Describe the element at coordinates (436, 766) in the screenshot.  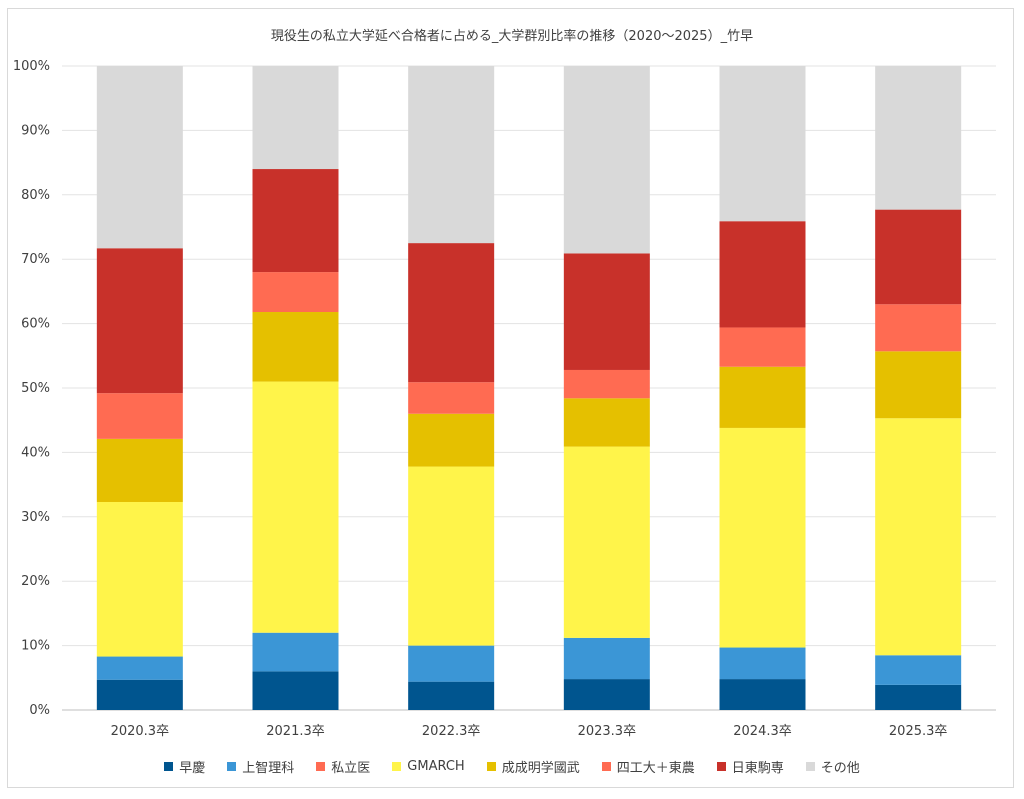
I see `legend-label: GMARCH` at that location.